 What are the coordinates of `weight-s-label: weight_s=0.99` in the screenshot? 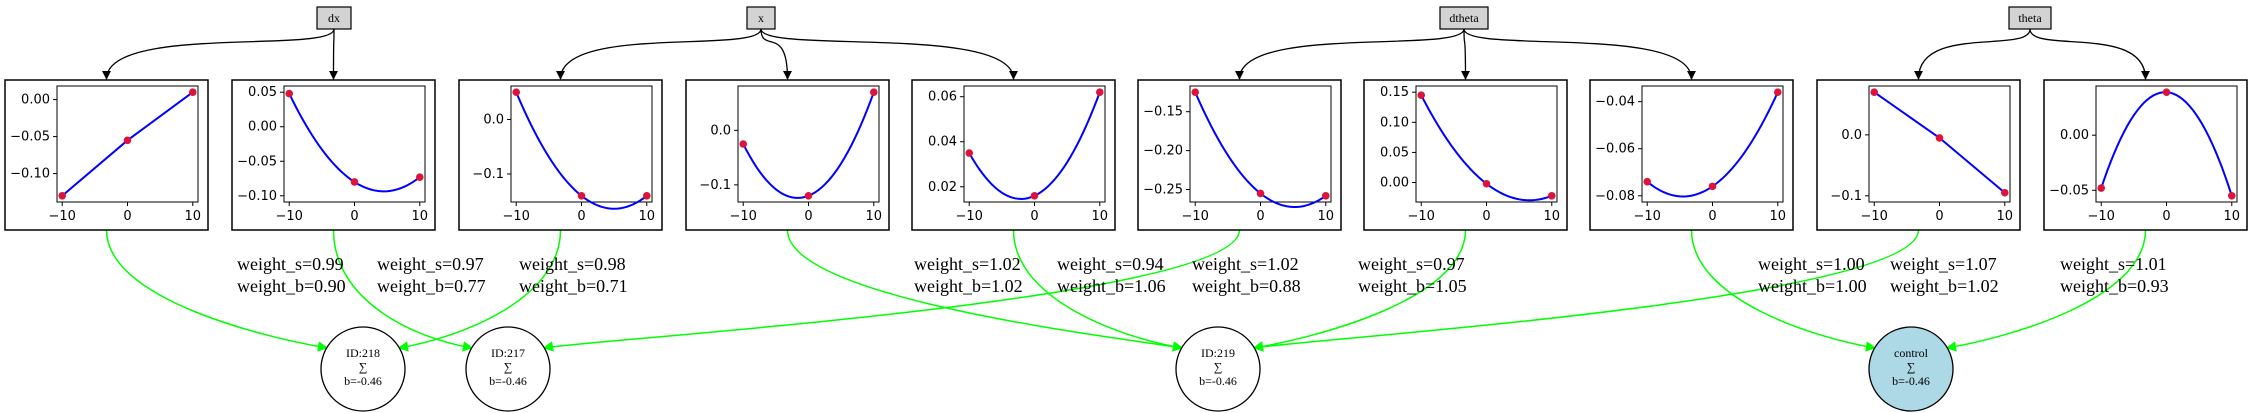 It's located at (290, 264).